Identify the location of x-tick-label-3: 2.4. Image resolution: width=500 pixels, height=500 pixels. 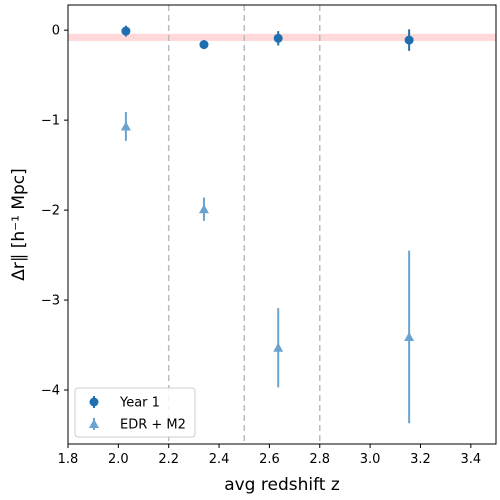
(219, 459).